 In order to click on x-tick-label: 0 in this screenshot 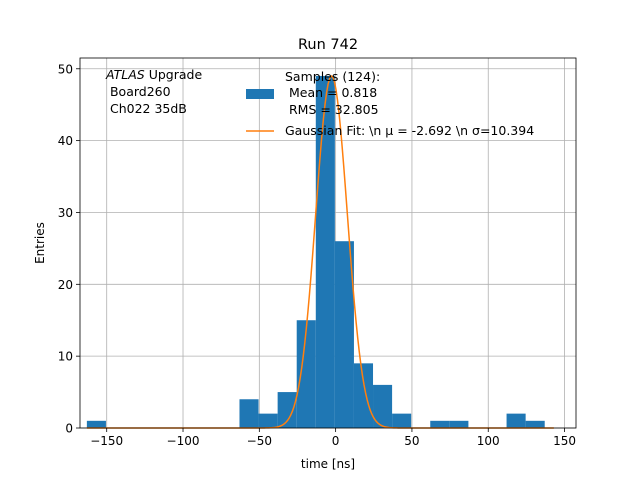, I will do `click(336, 441)`.